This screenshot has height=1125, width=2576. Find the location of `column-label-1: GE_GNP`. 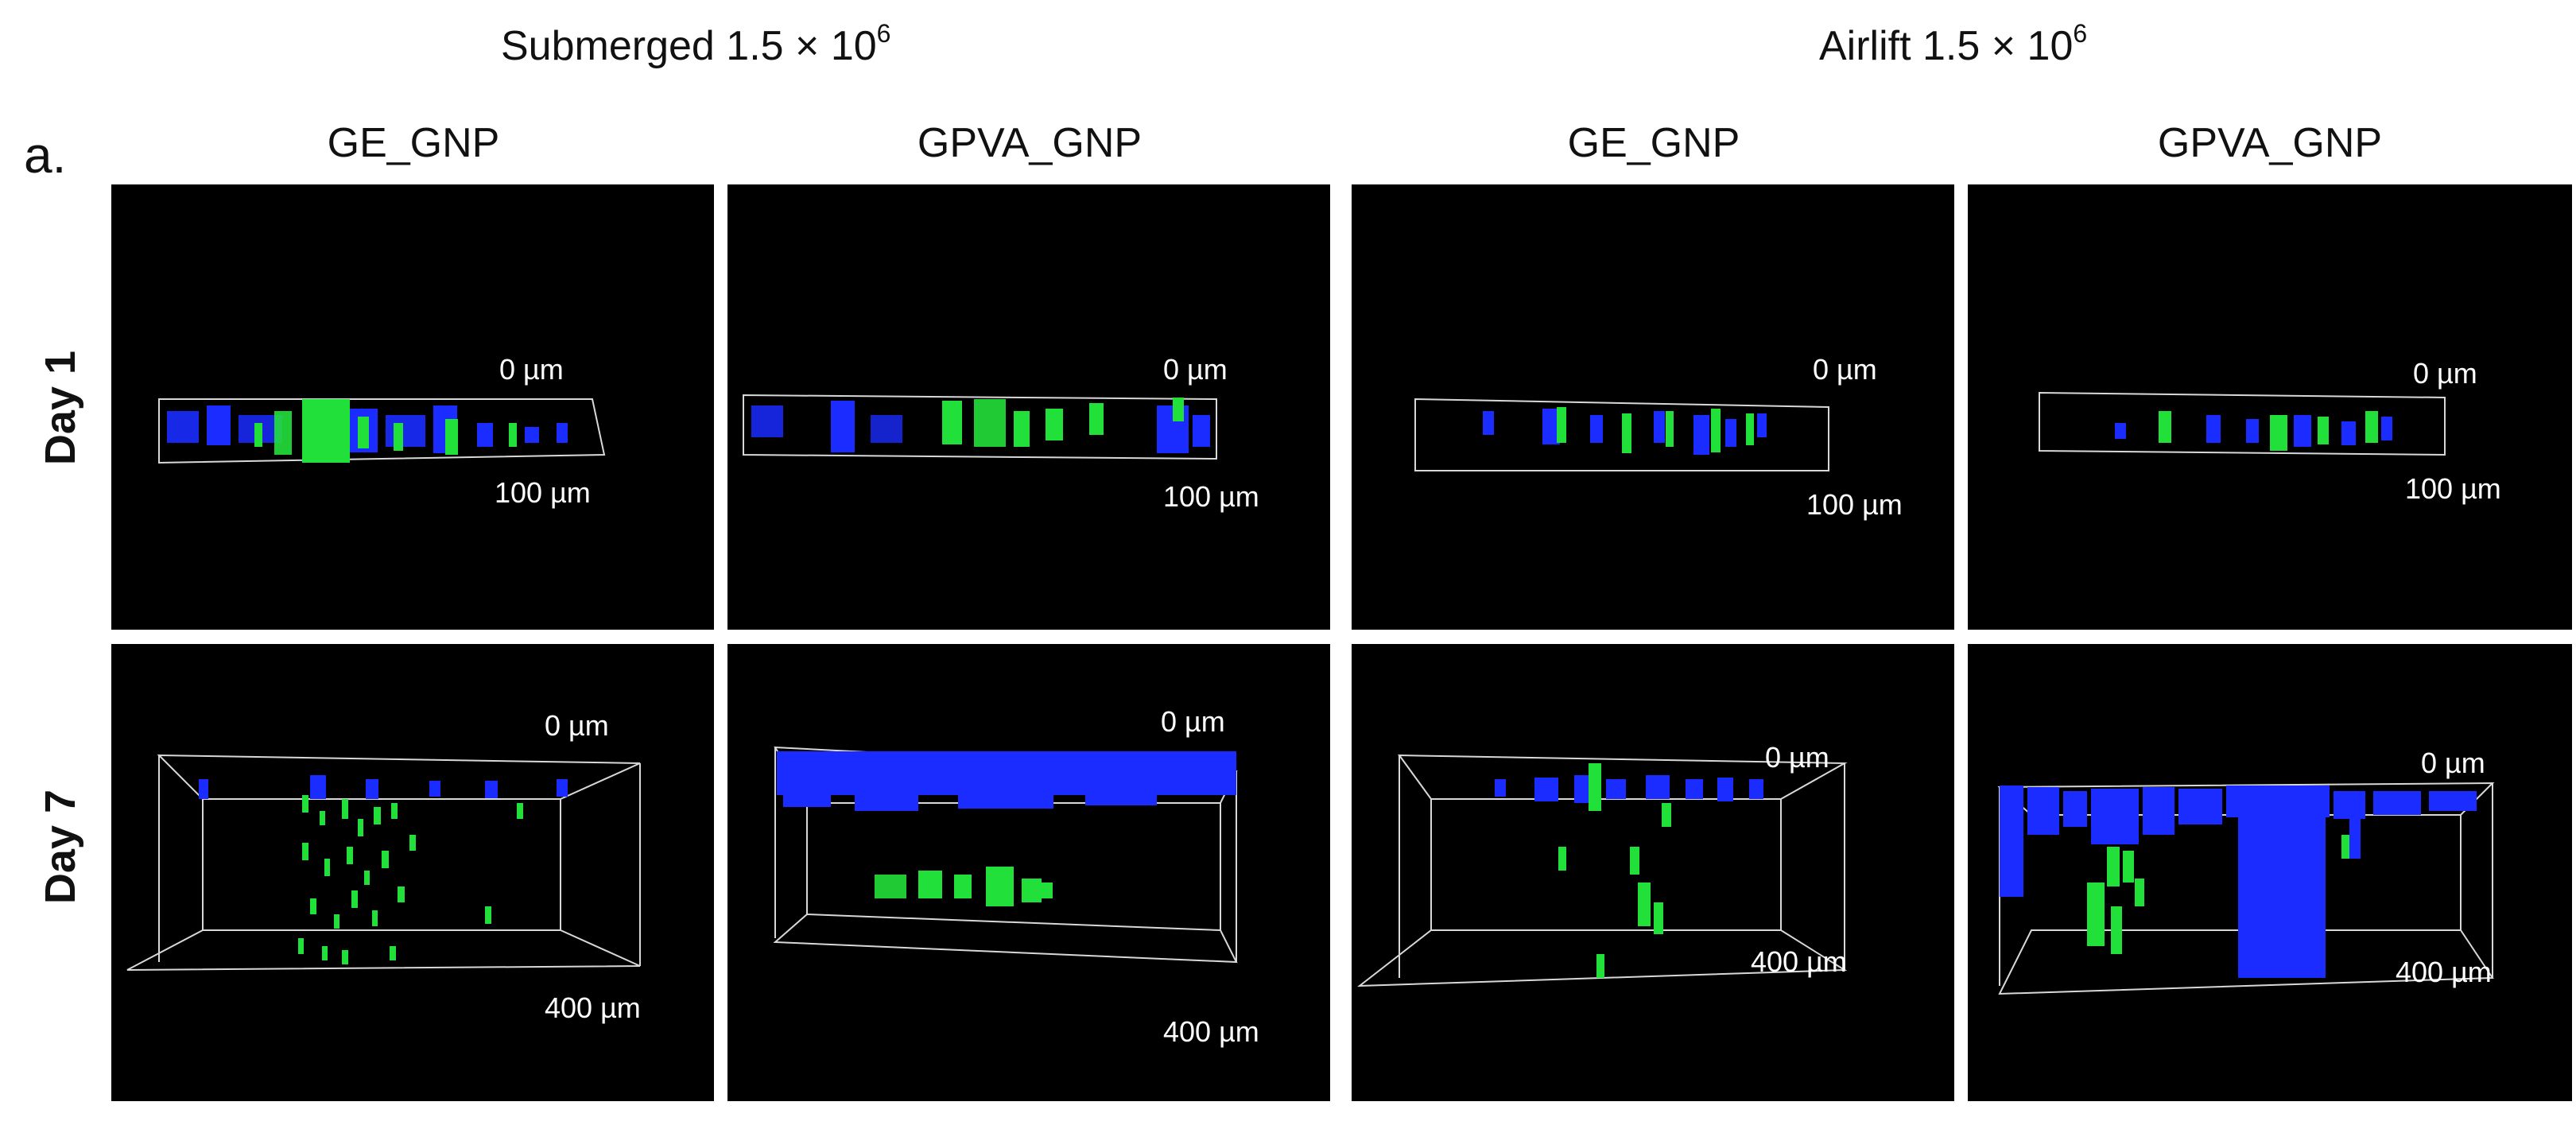

column-label-1: GE_GNP is located at coordinates (414, 143).